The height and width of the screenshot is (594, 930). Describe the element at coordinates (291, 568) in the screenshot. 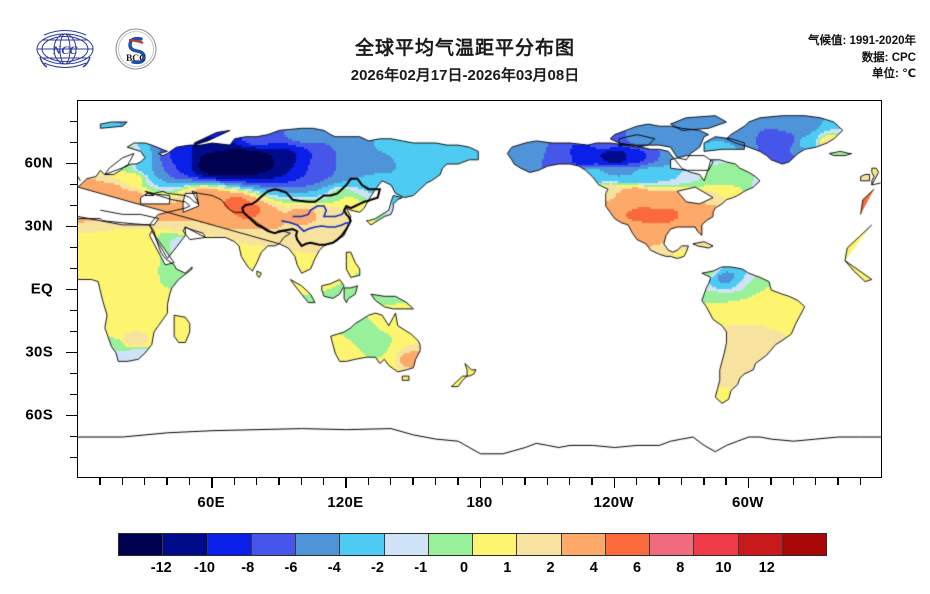

I see `colorbar-label: -6` at that location.